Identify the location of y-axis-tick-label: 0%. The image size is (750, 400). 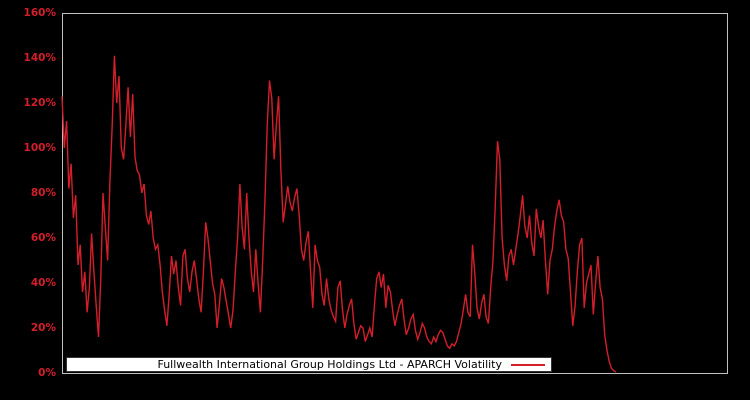
(47, 373).